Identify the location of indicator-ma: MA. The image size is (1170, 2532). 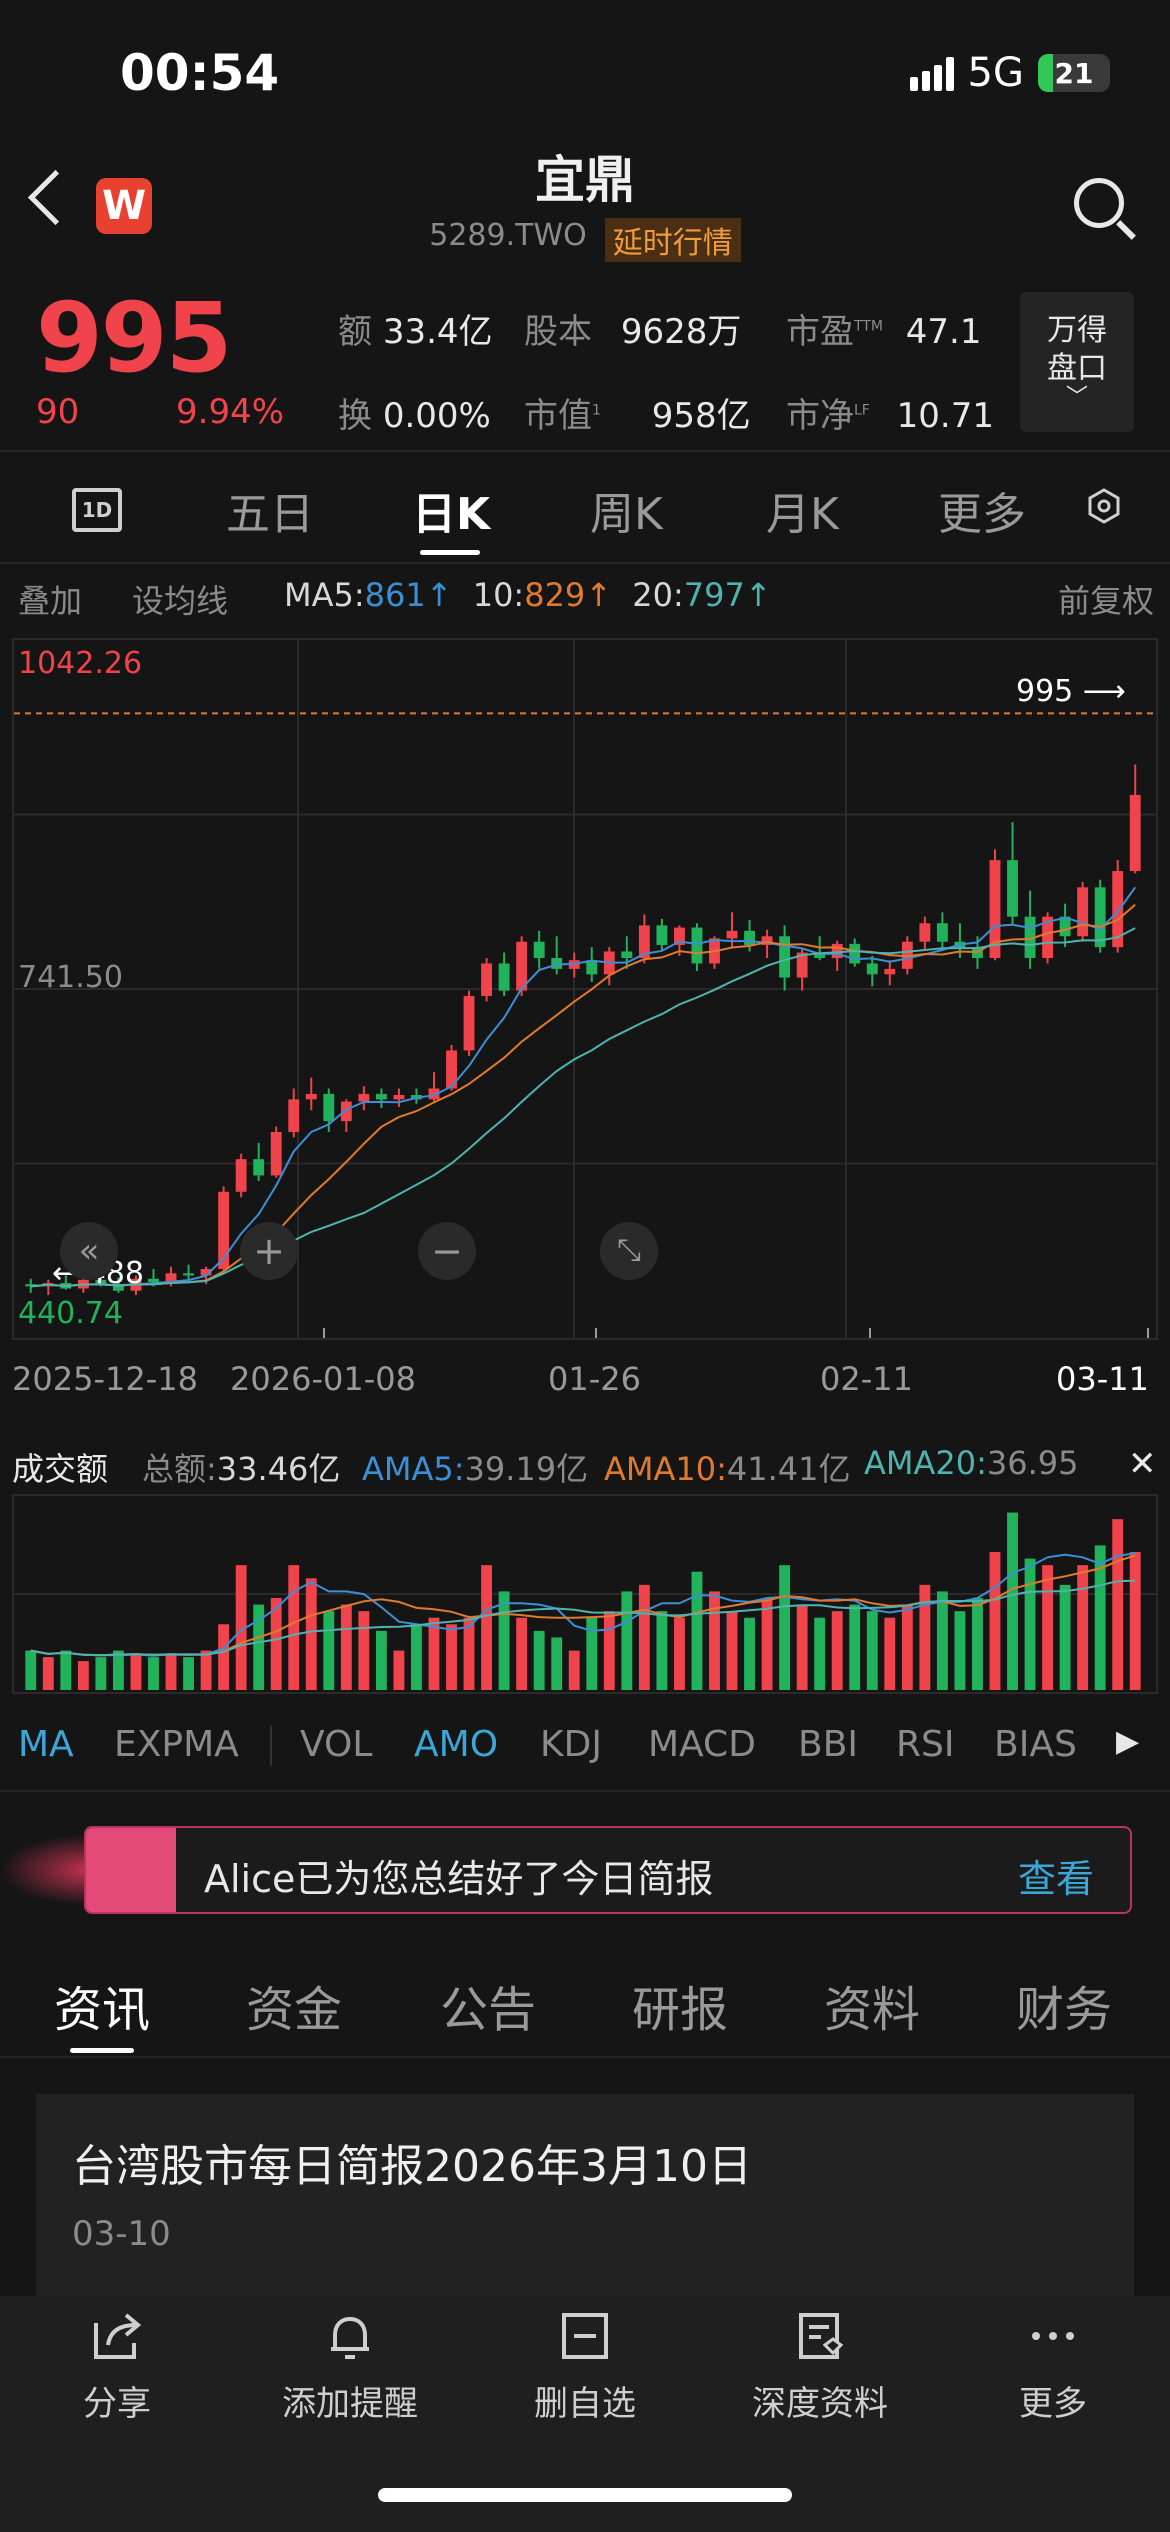
(46, 1744).